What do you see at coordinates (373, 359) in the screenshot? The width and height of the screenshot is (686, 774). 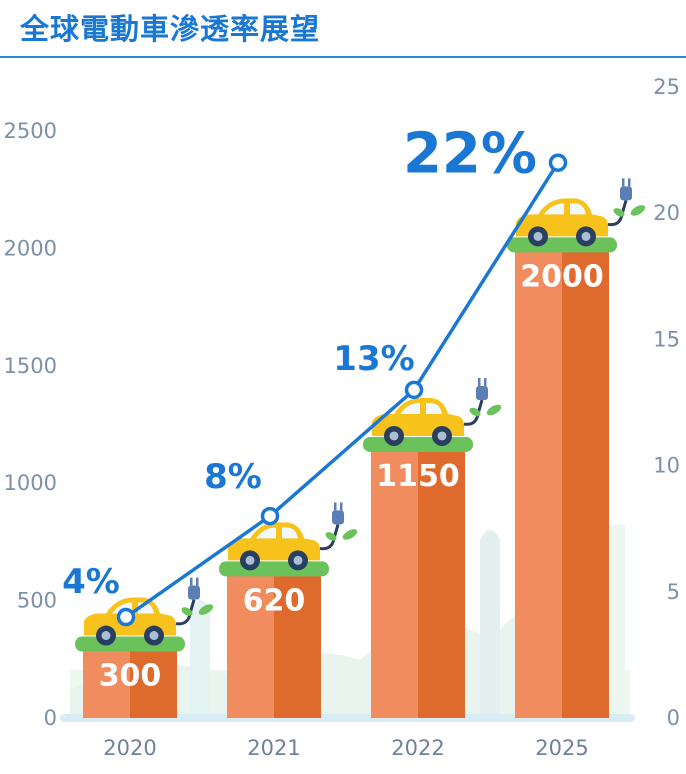 I see `line-value-label: 13%` at bounding box center [373, 359].